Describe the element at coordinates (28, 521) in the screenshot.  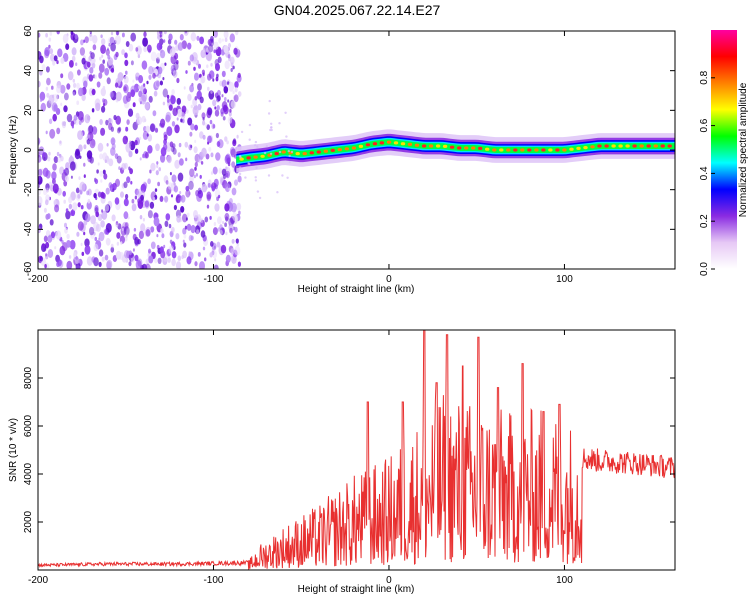
I see `snr-y-tick-label: 2000` at that location.